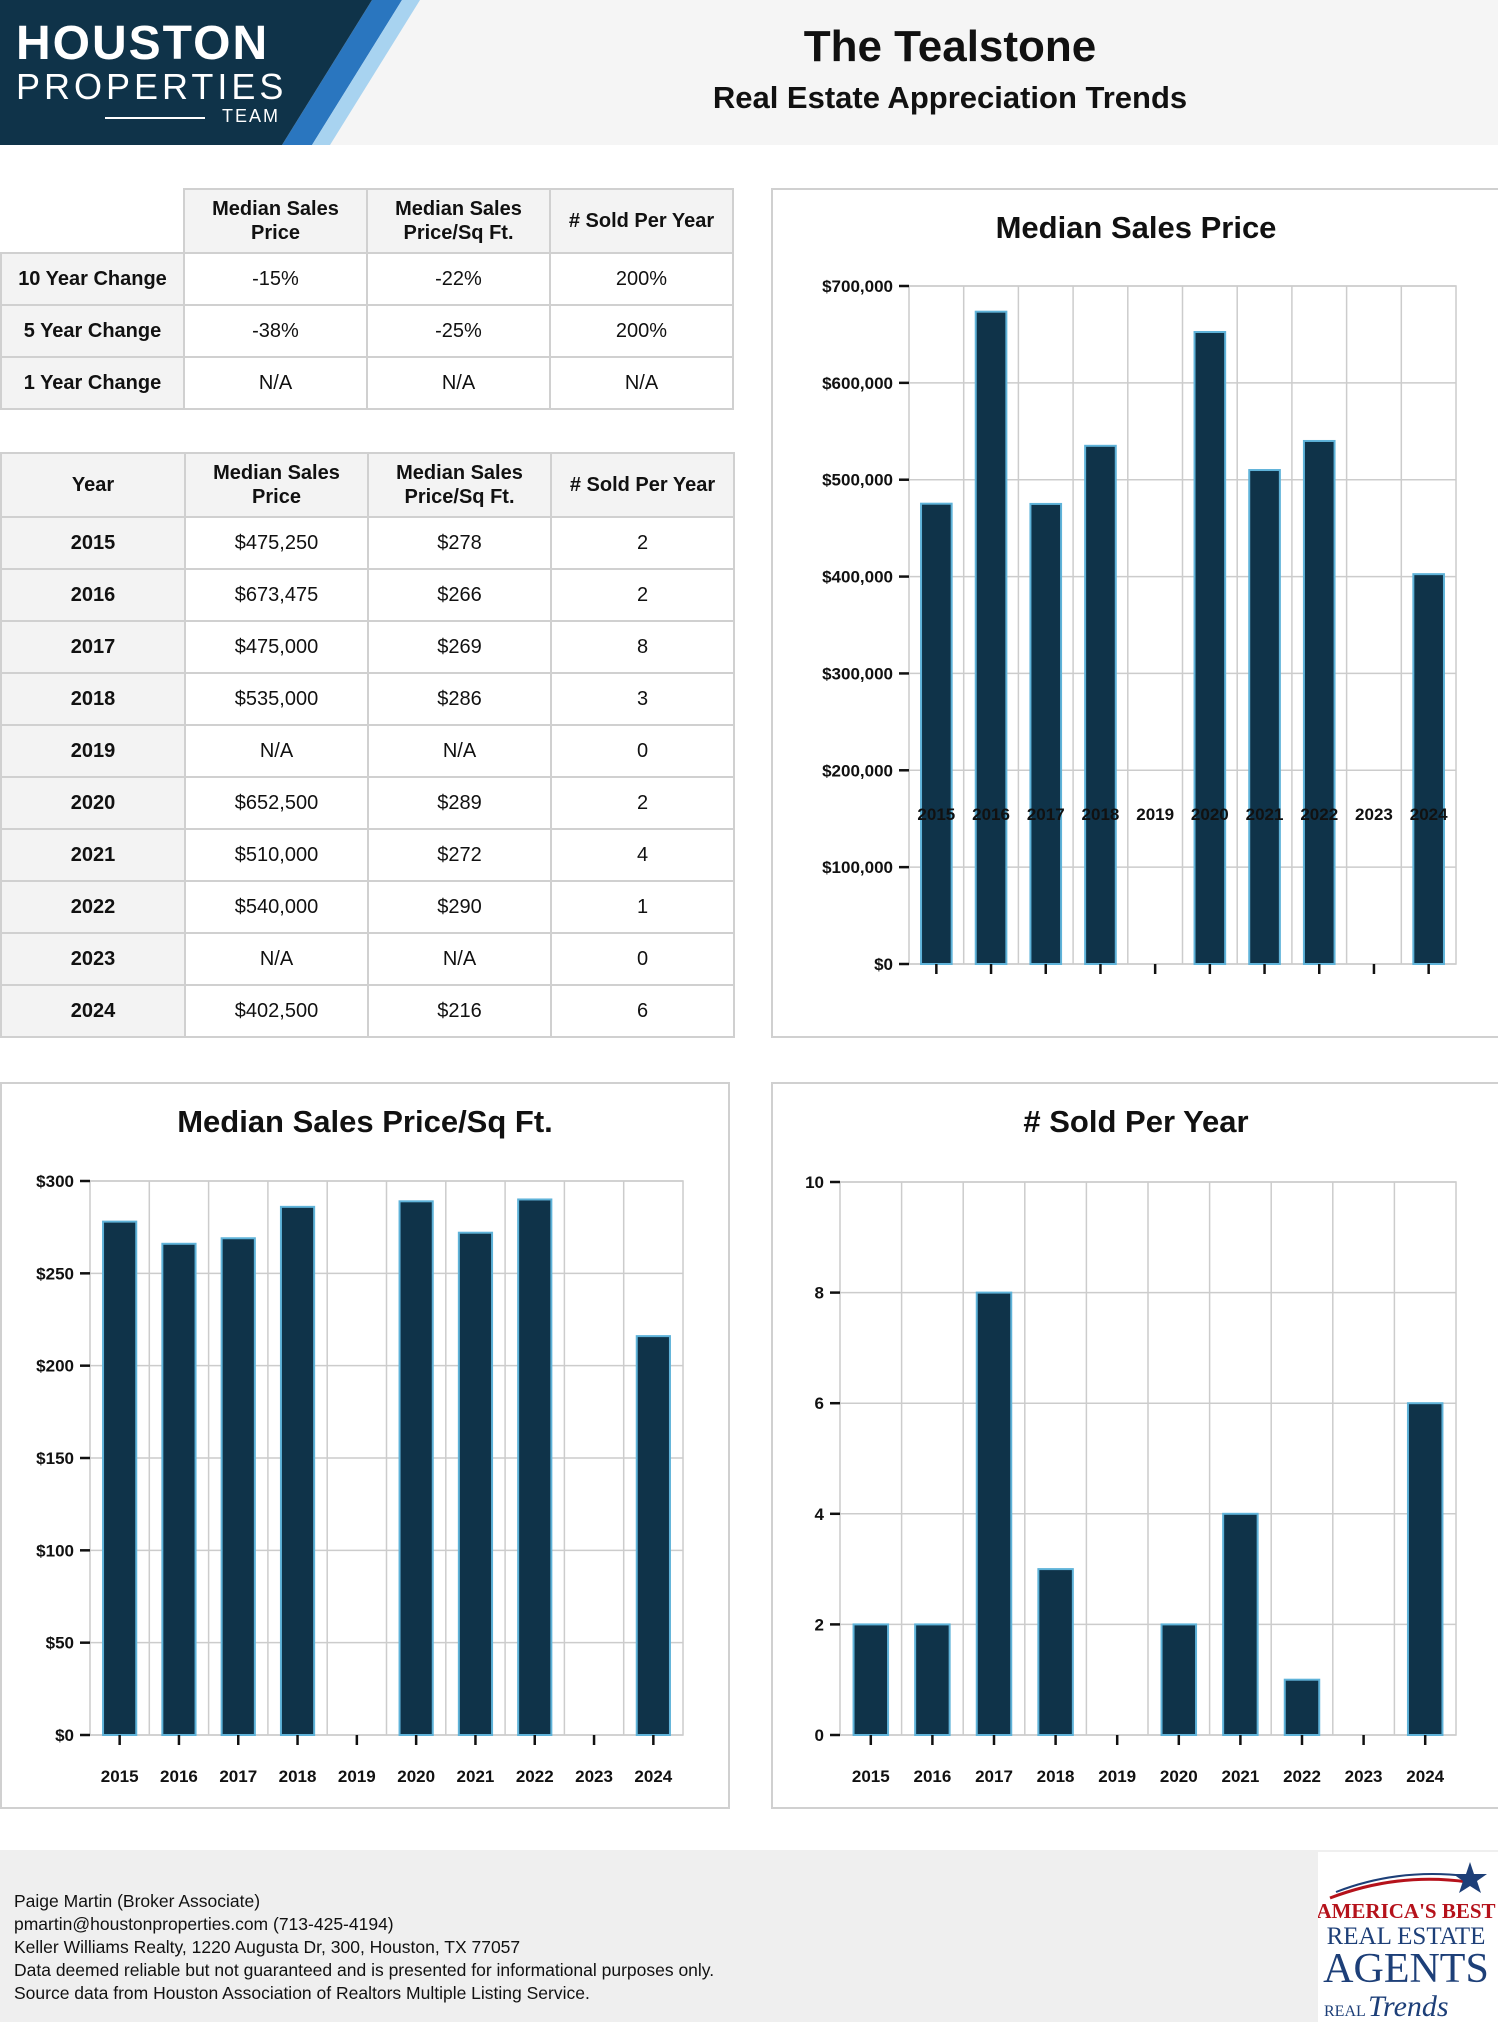  What do you see at coordinates (93, 485) in the screenshot?
I see `column-header: Year` at bounding box center [93, 485].